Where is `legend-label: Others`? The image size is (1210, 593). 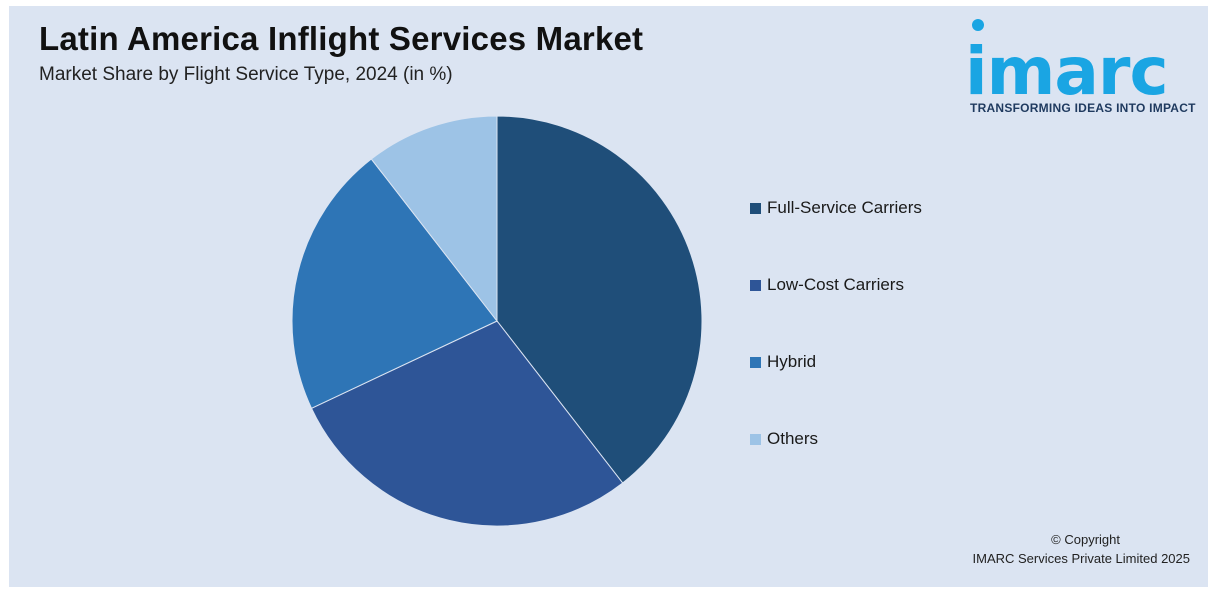
legend-label: Others is located at coordinates (793, 438).